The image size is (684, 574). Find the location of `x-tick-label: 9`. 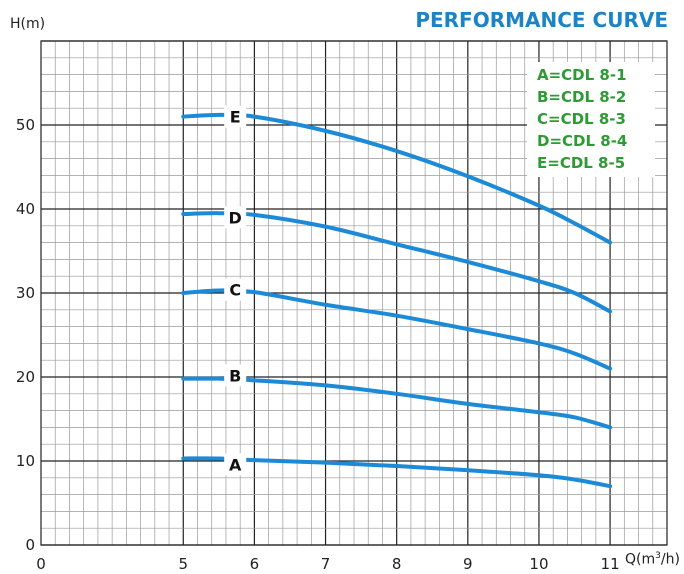

x-tick-label: 9 is located at coordinates (468, 564).